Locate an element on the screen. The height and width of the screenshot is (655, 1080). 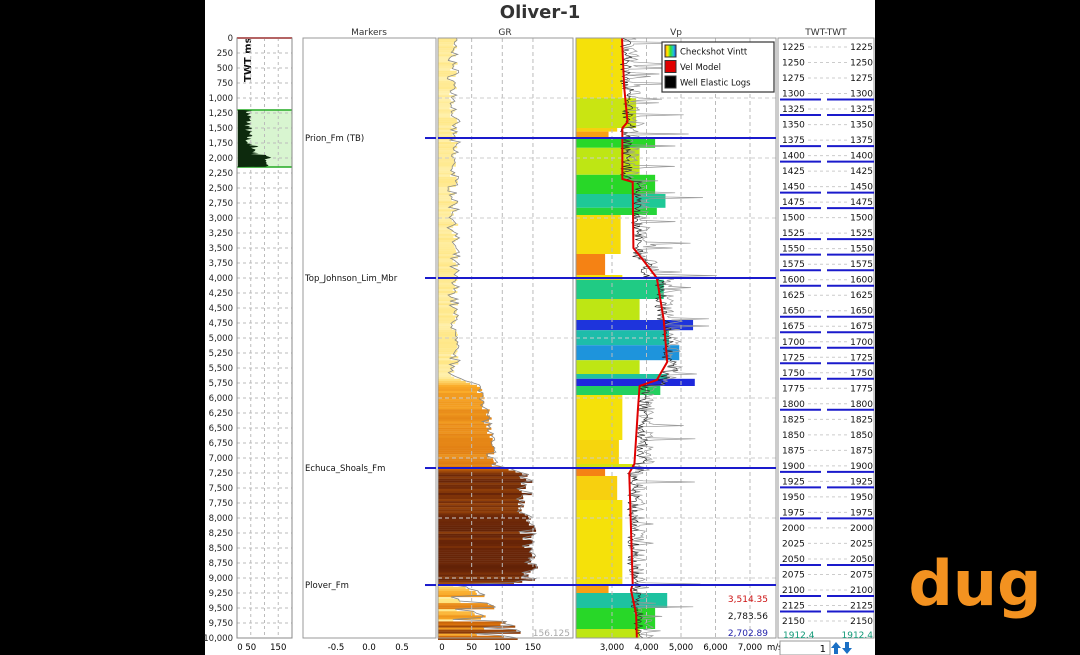
twt-left-value: 1275 is located at coordinates (793, 79).